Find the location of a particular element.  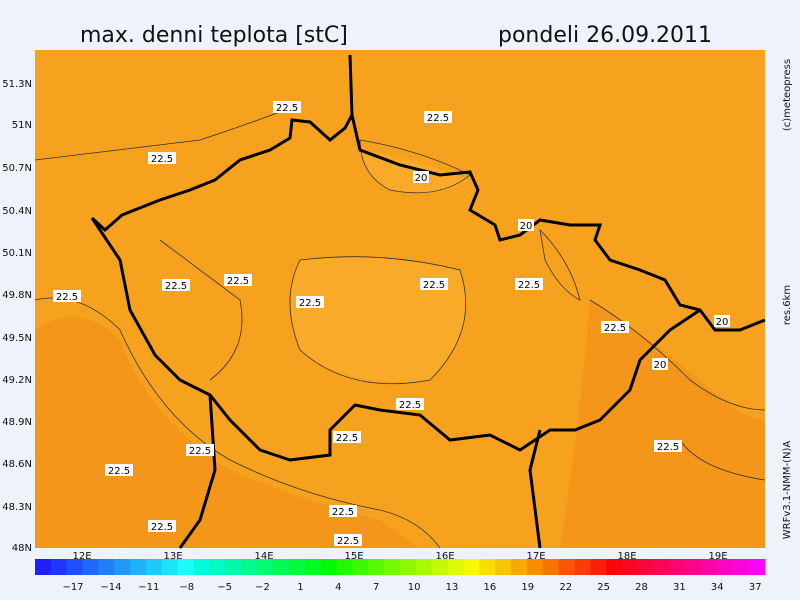

colorbar-label: −11 is located at coordinates (148, 587).